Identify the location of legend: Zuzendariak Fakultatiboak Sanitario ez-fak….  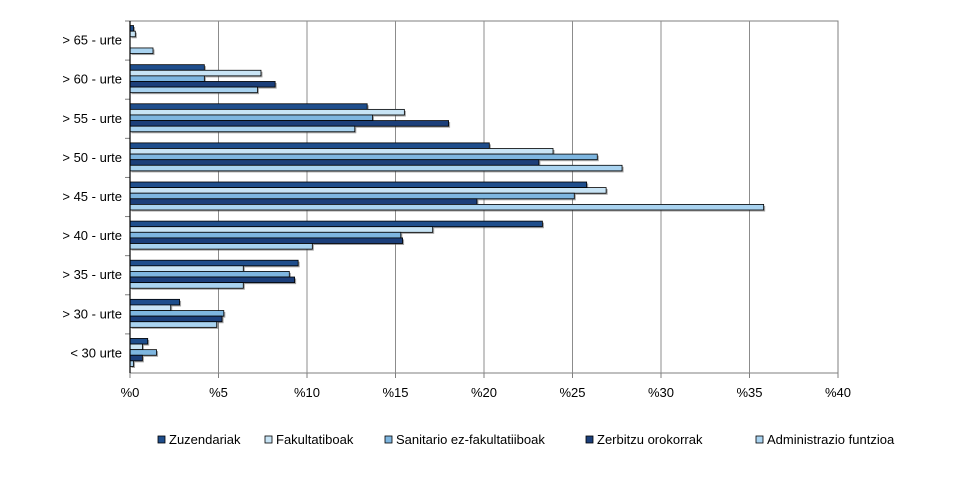
(526, 439).